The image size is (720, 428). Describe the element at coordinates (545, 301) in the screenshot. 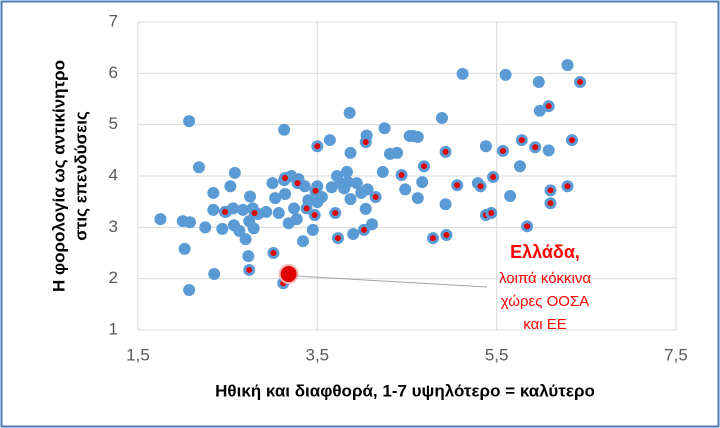

I see `annotation-text: χώρες ΟΟΣΑ` at that location.